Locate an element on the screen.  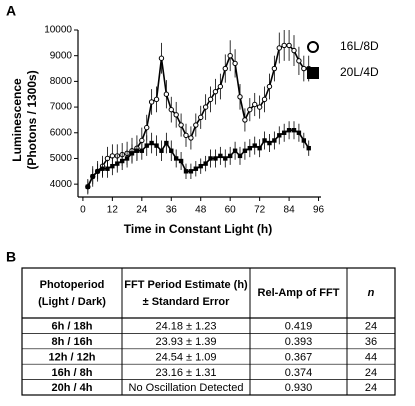
table-cell: 8h / 16h is located at coordinates (72, 342).